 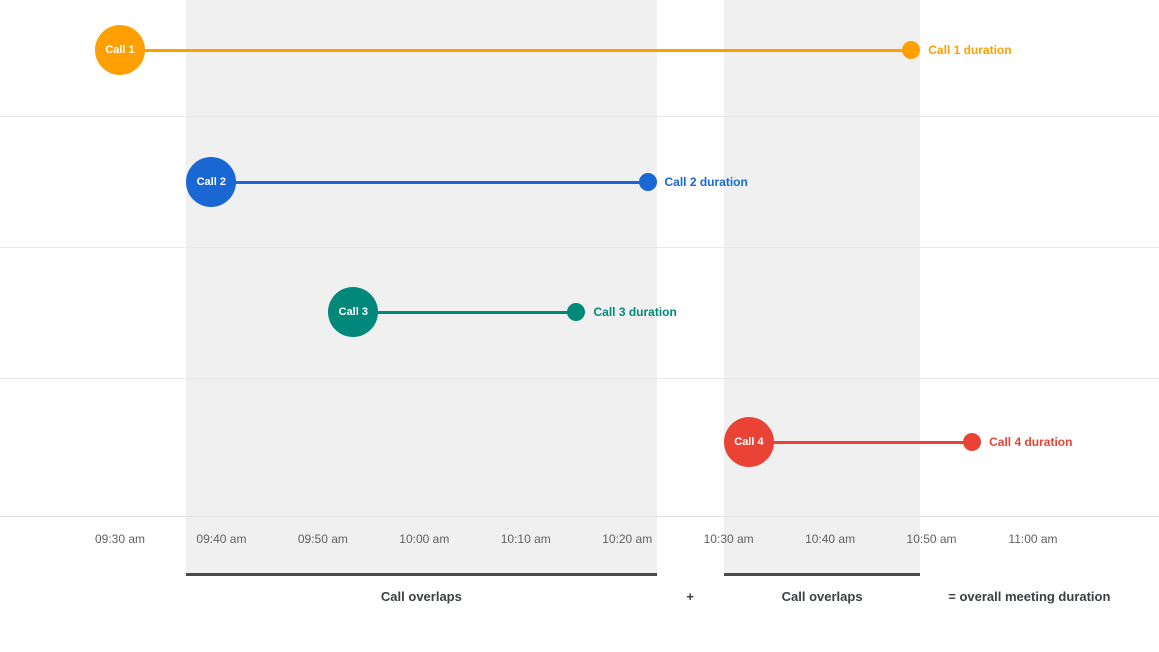 I want to click on call-duration-label: Call 2 duration, so click(x=706, y=182).